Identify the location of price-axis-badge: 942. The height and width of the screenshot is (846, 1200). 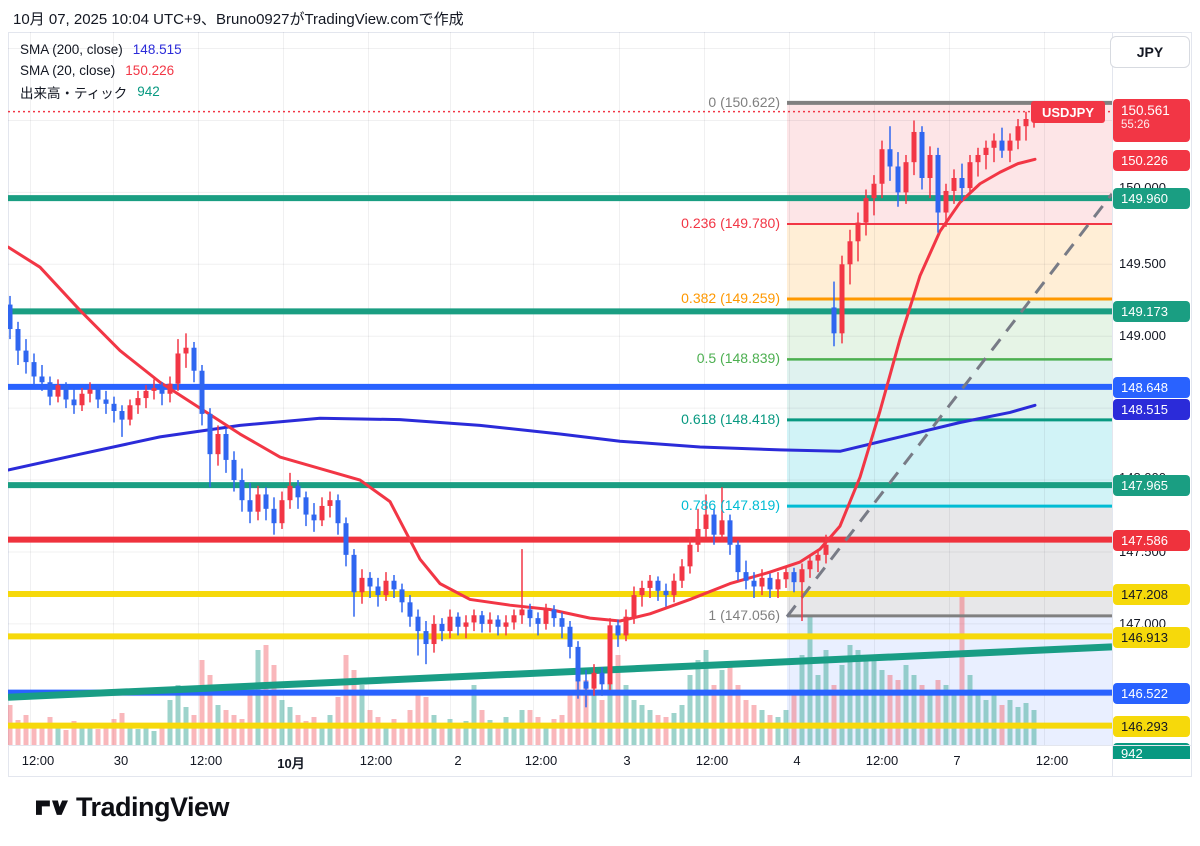
(1151, 750).